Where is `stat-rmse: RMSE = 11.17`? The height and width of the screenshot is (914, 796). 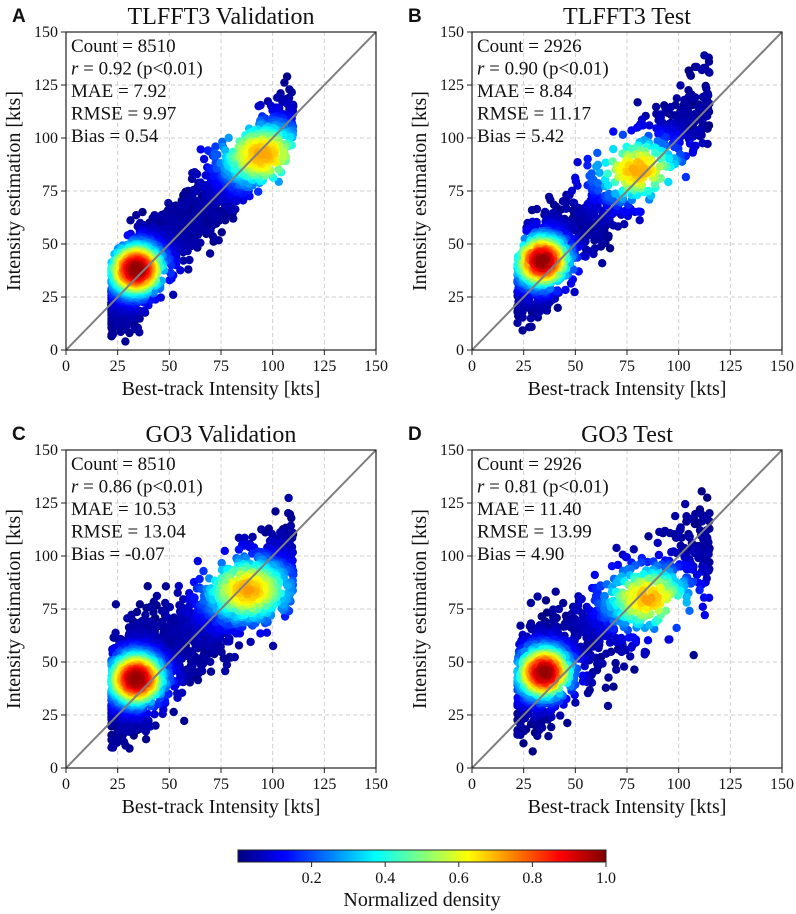 stat-rmse: RMSE = 11.17 is located at coordinates (534, 114).